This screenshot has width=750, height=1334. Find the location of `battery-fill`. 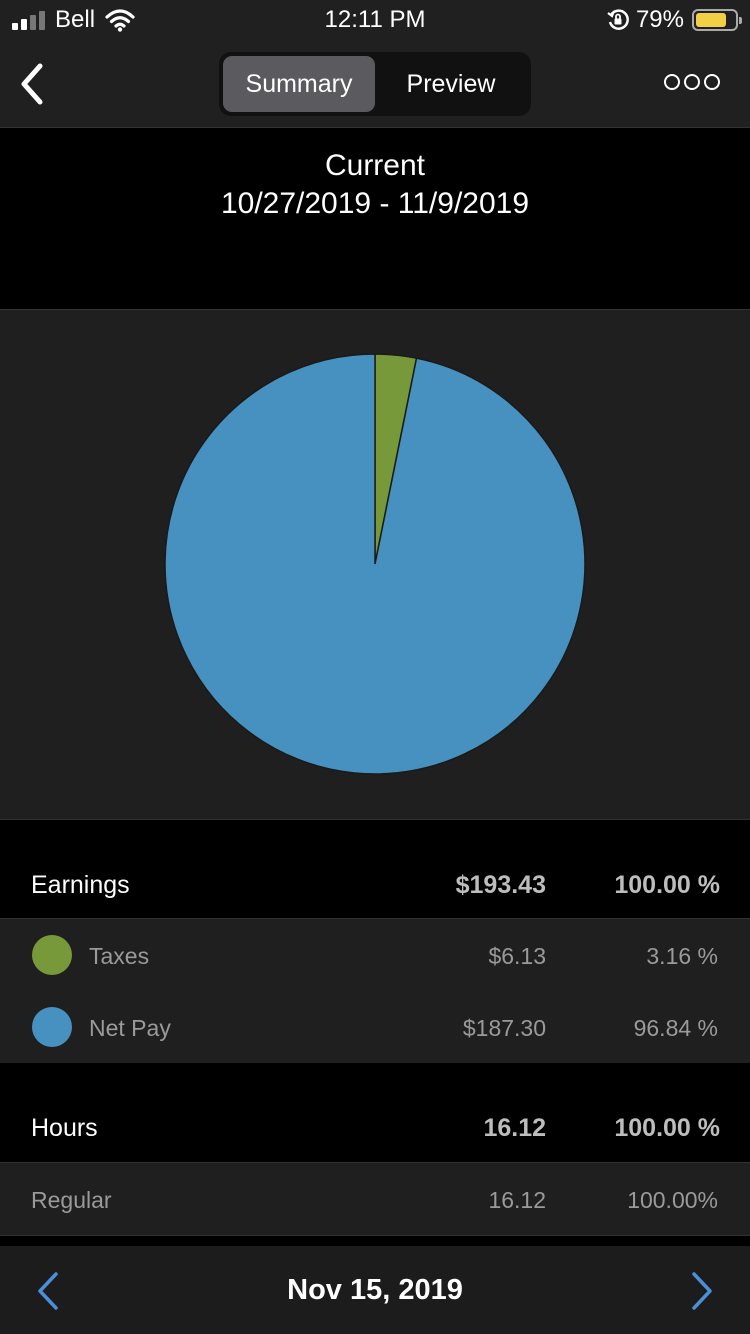

battery-fill is located at coordinates (711, 20).